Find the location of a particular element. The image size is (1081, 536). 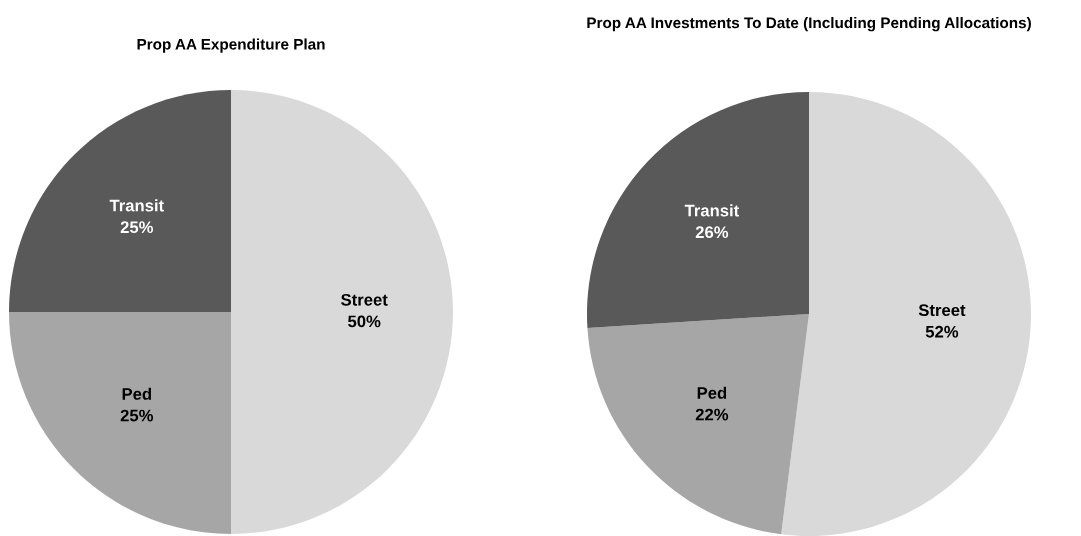

data-label: 22% is located at coordinates (712, 414).